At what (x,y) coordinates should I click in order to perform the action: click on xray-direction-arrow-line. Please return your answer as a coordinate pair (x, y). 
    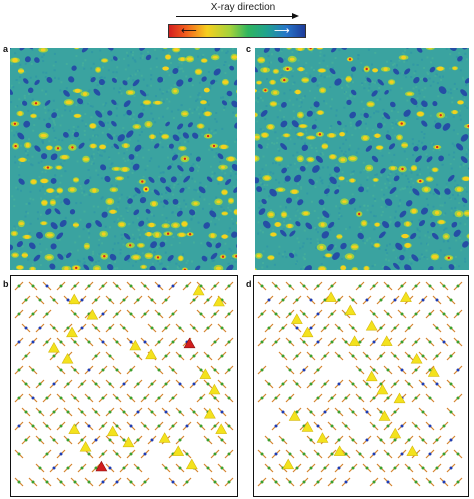
    Looking at the image, I should click on (235, 16).